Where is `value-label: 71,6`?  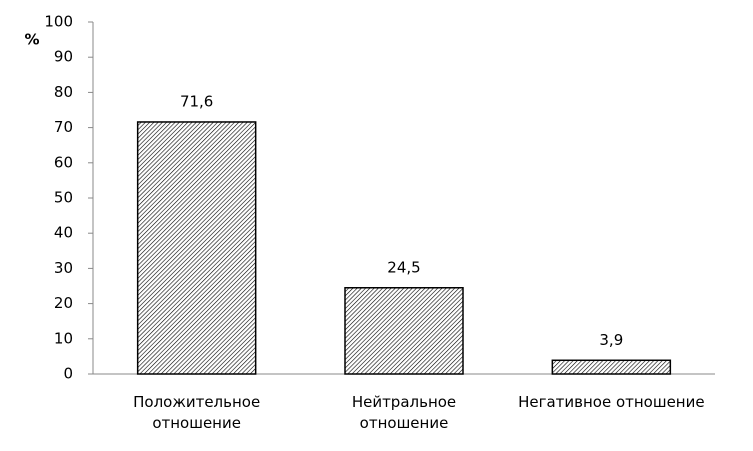
value-label: 71,6 is located at coordinates (196, 101).